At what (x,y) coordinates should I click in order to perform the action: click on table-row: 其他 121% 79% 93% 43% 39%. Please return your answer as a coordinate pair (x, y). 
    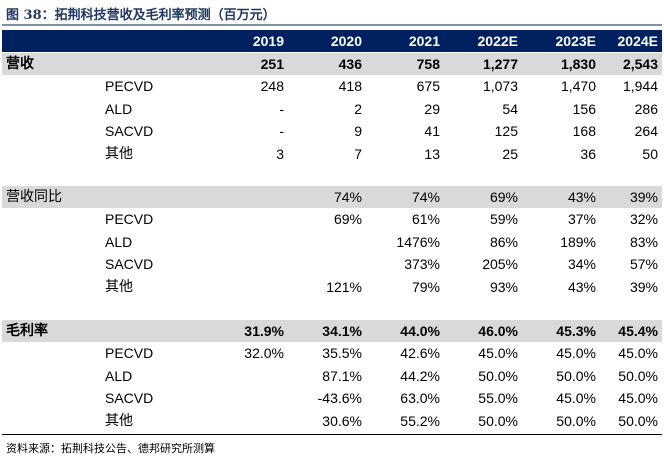
    Looking at the image, I should click on (332, 287).